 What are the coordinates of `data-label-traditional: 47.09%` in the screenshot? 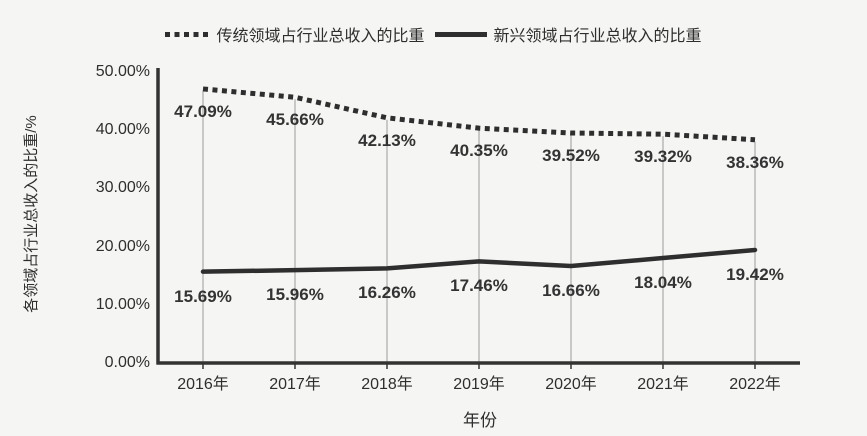 It's located at (203, 111).